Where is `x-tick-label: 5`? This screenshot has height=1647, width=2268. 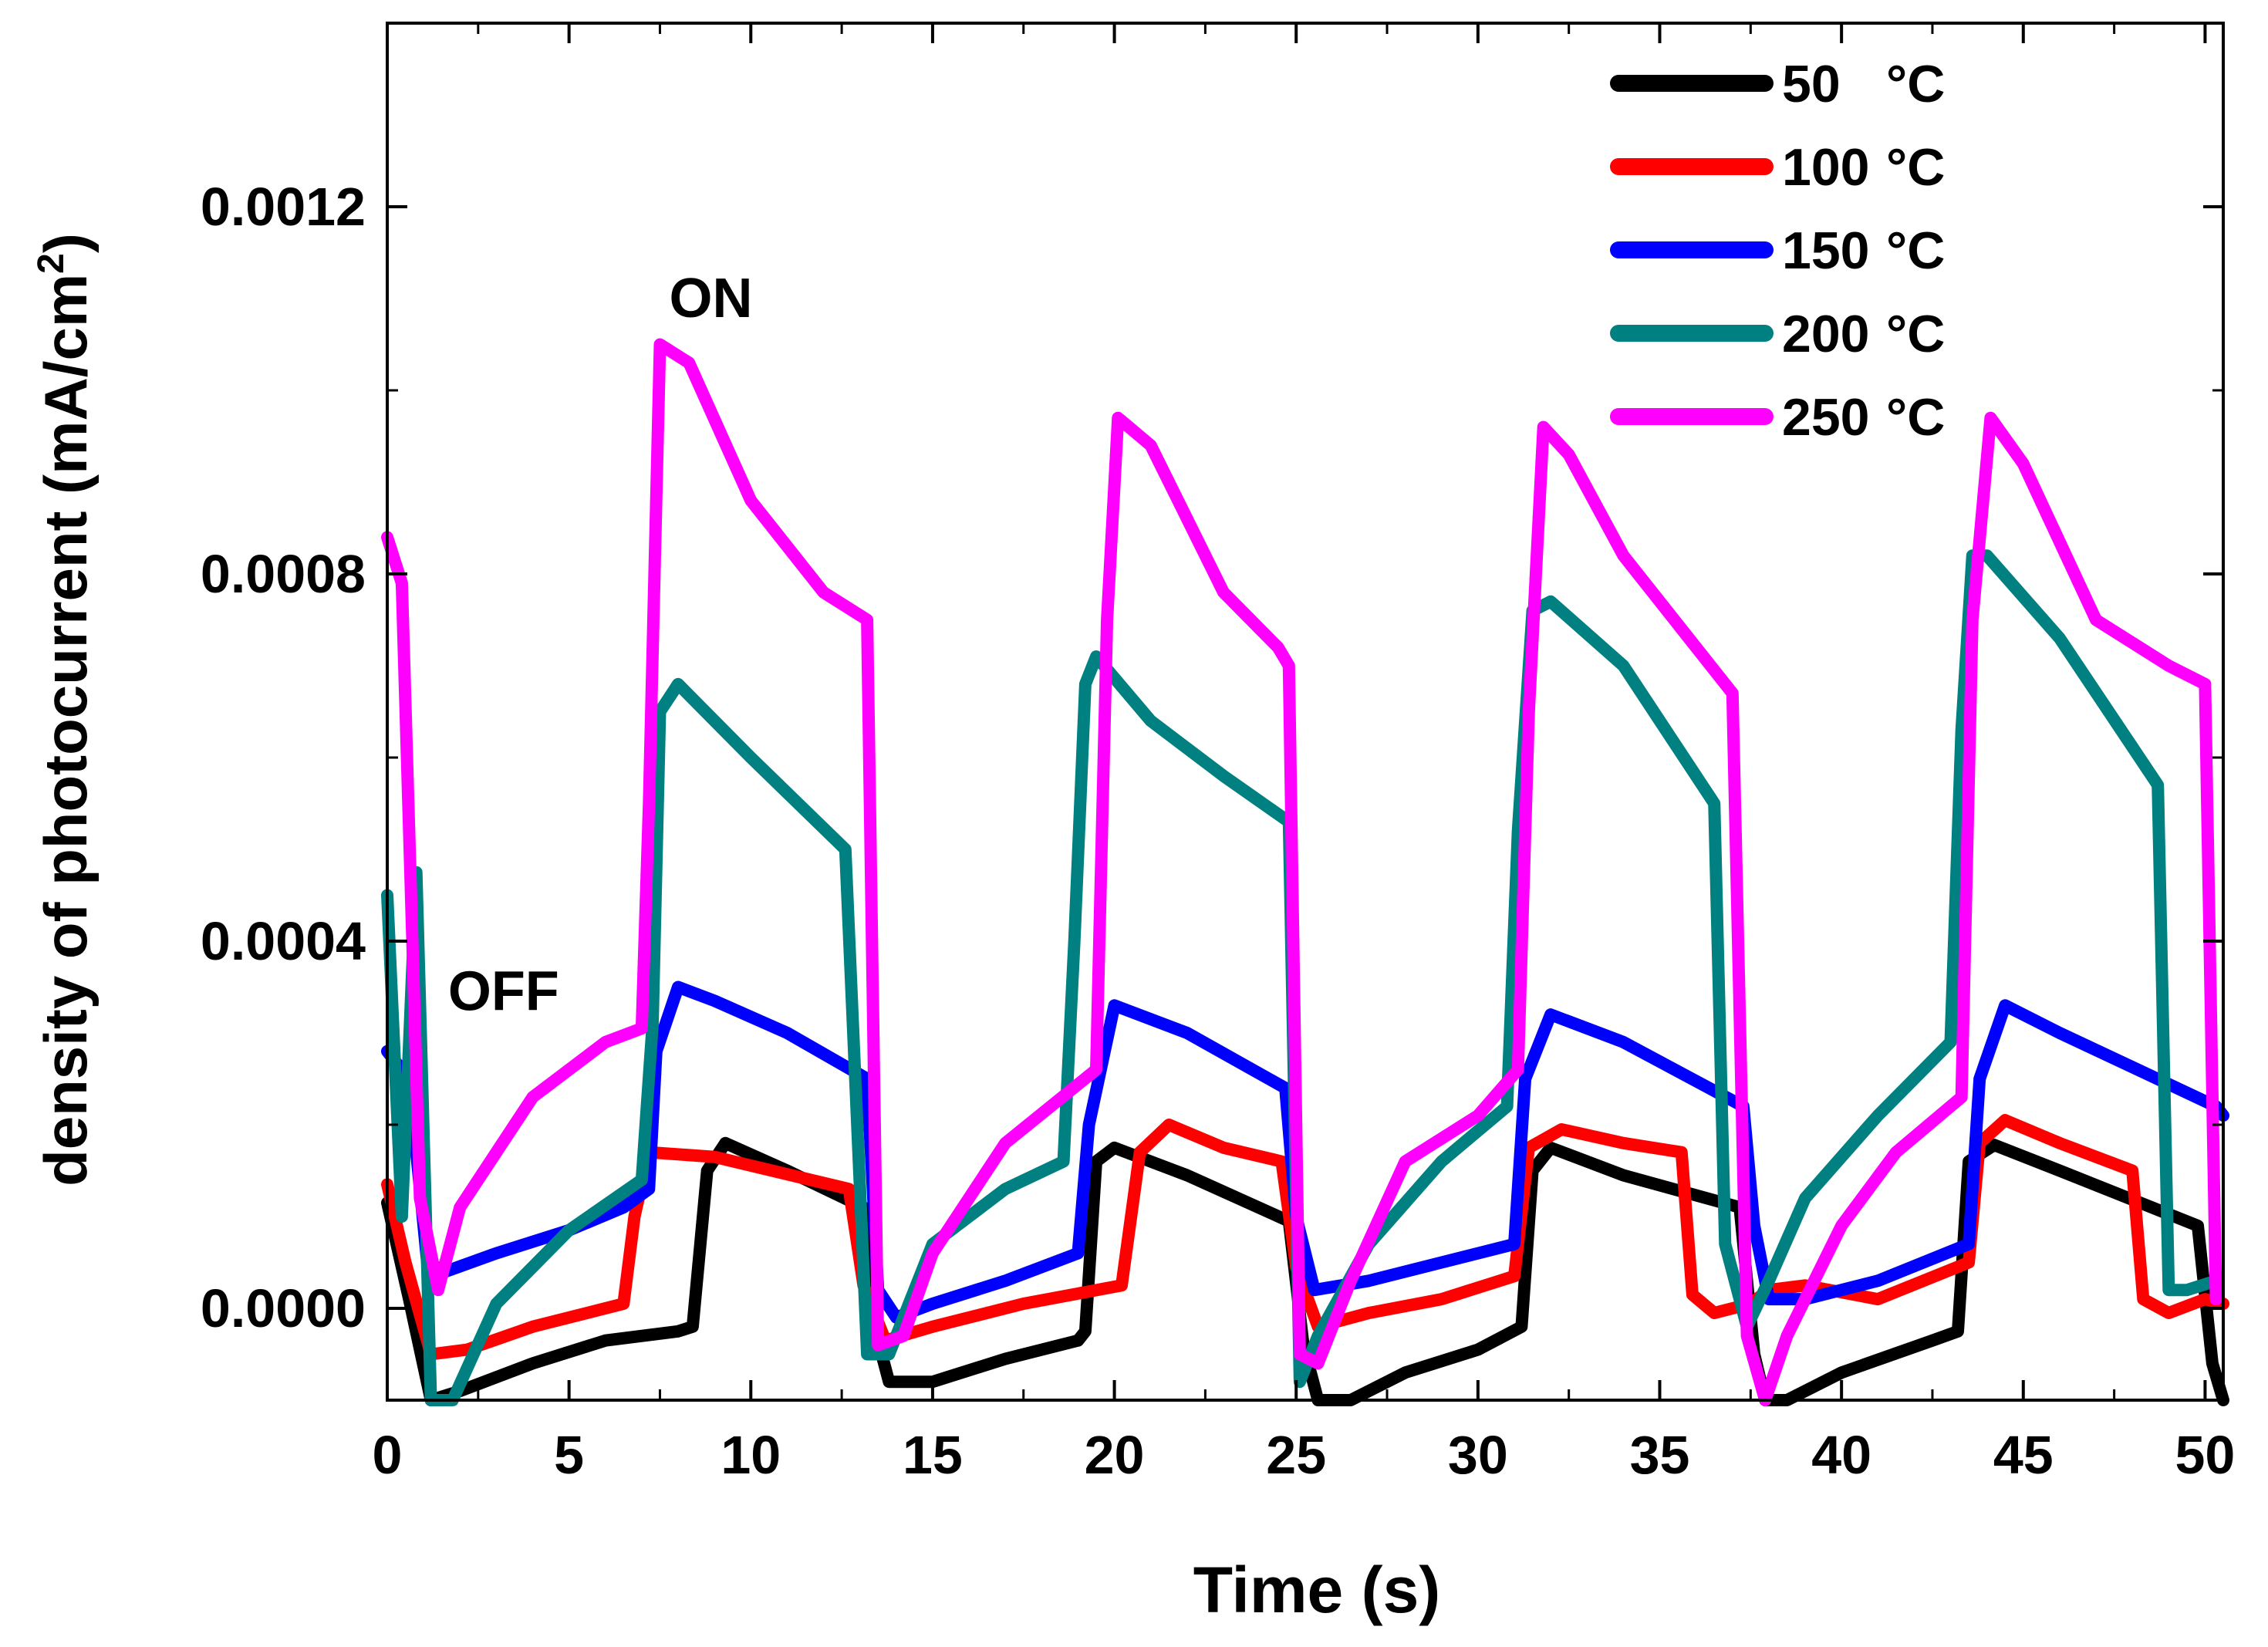
x-tick-label: 5 is located at coordinates (569, 1455).